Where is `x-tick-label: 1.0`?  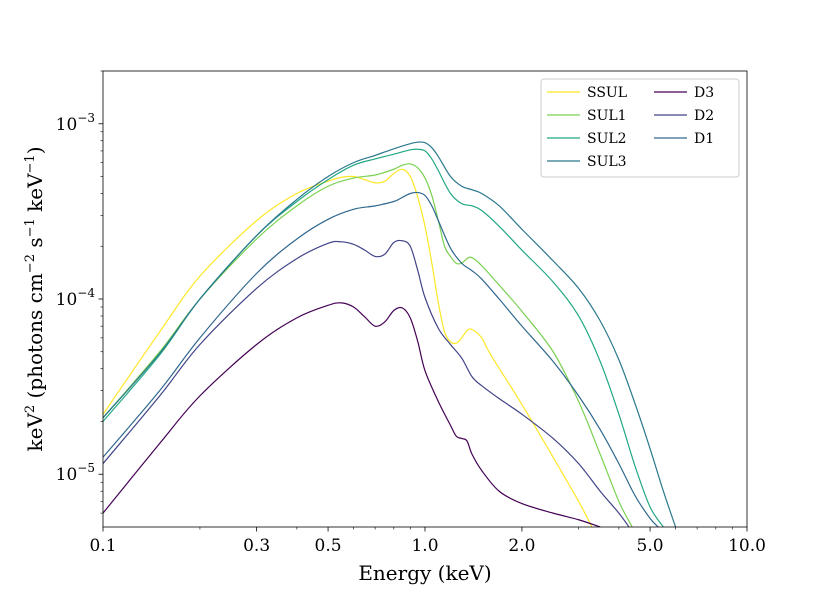
x-tick-label: 1.0 is located at coordinates (424, 546).